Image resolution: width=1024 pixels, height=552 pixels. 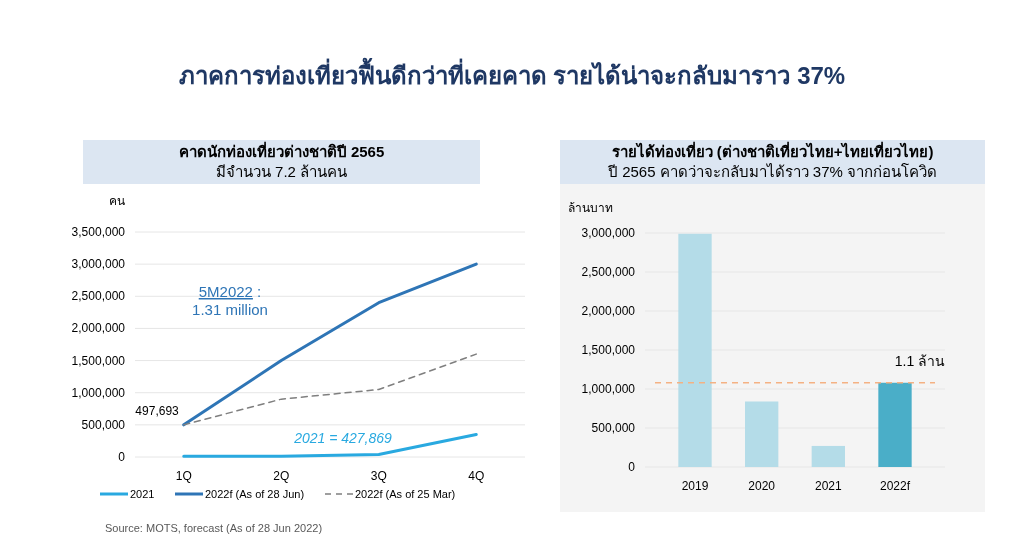 I want to click on annotation: 497,693, so click(x=157, y=411).